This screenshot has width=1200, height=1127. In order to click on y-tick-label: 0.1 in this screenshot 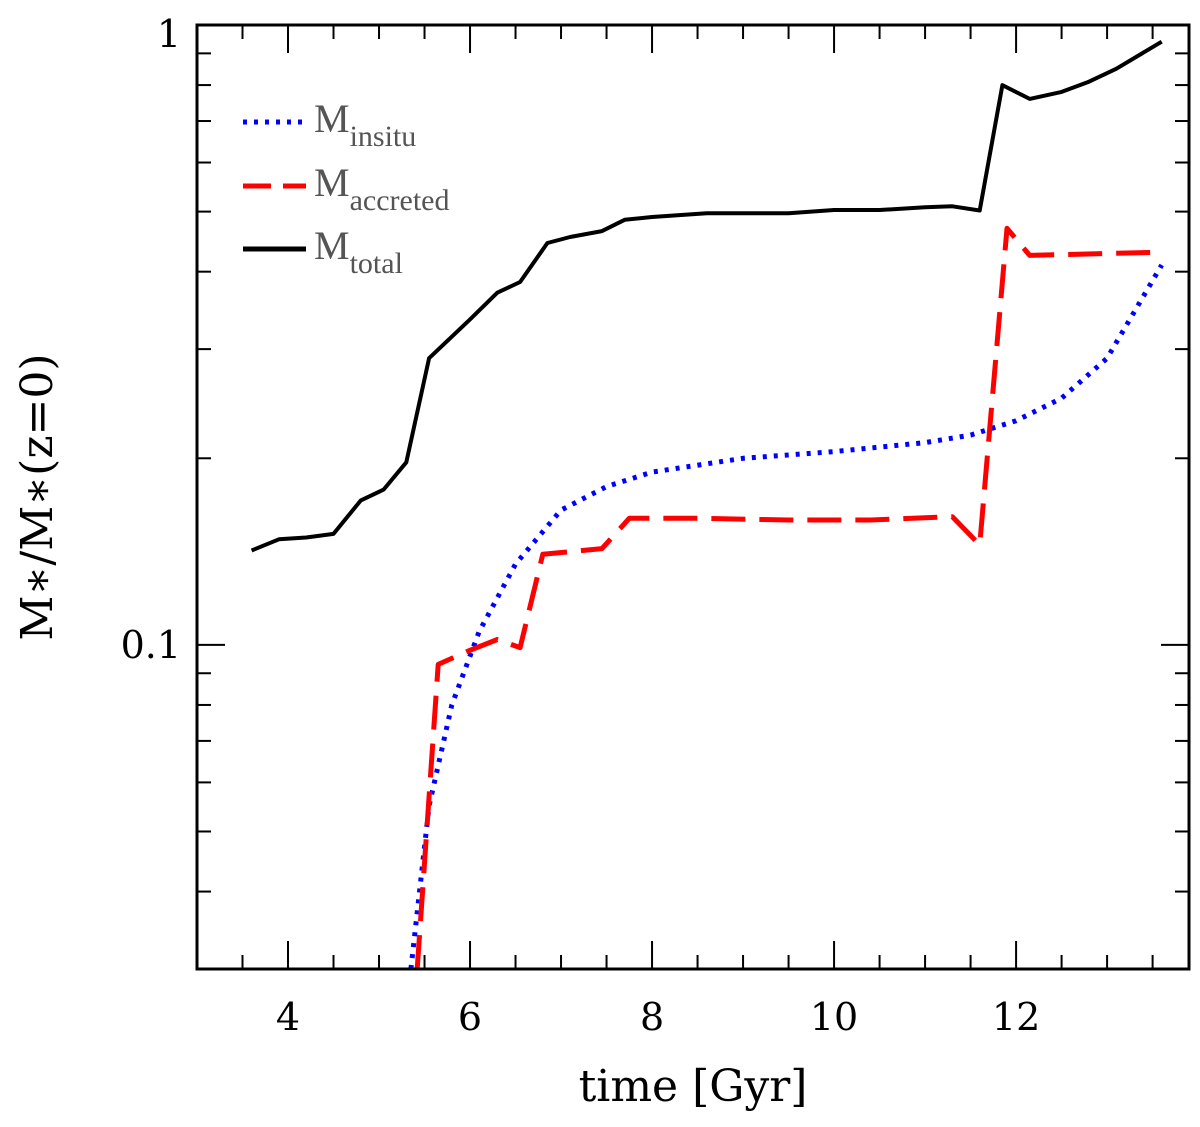, I will do `click(151, 645)`.